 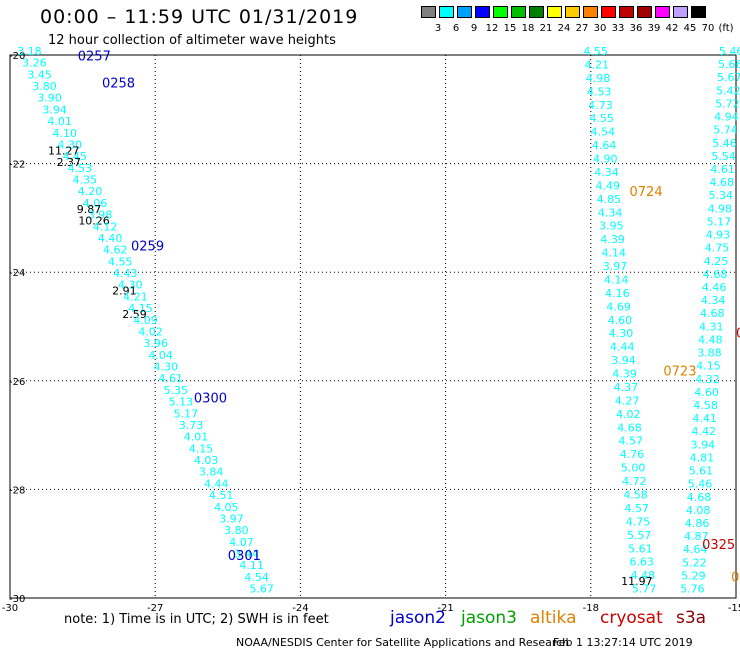 What do you see at coordinates (191, 425) in the screenshot?
I see `swh-value: 3.73` at bounding box center [191, 425].